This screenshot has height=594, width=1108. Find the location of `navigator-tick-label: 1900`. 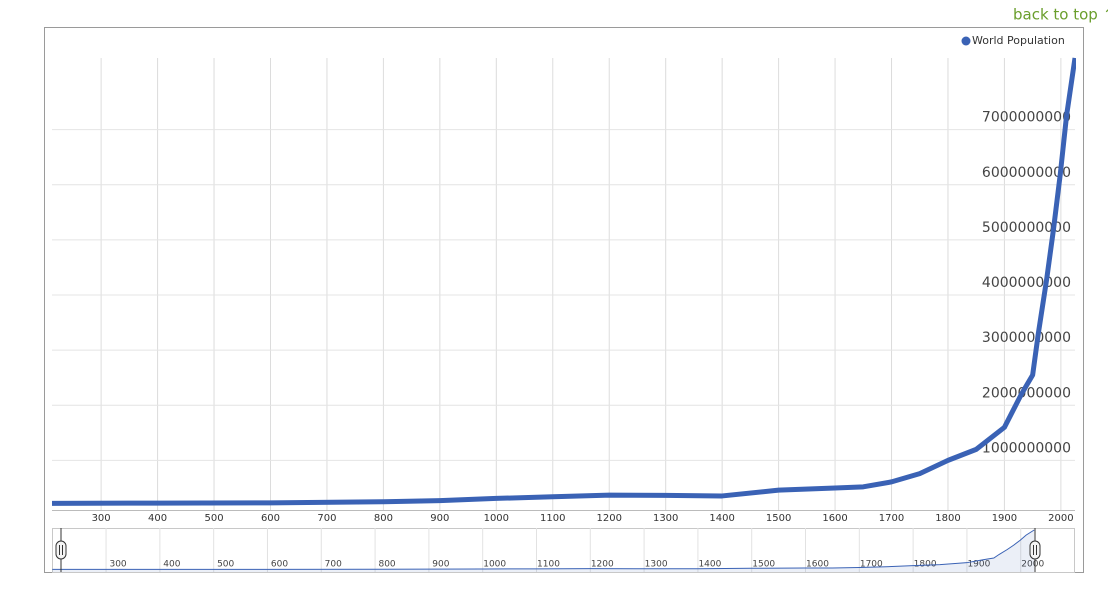

navigator-tick-label: 1900 is located at coordinates (978, 565).